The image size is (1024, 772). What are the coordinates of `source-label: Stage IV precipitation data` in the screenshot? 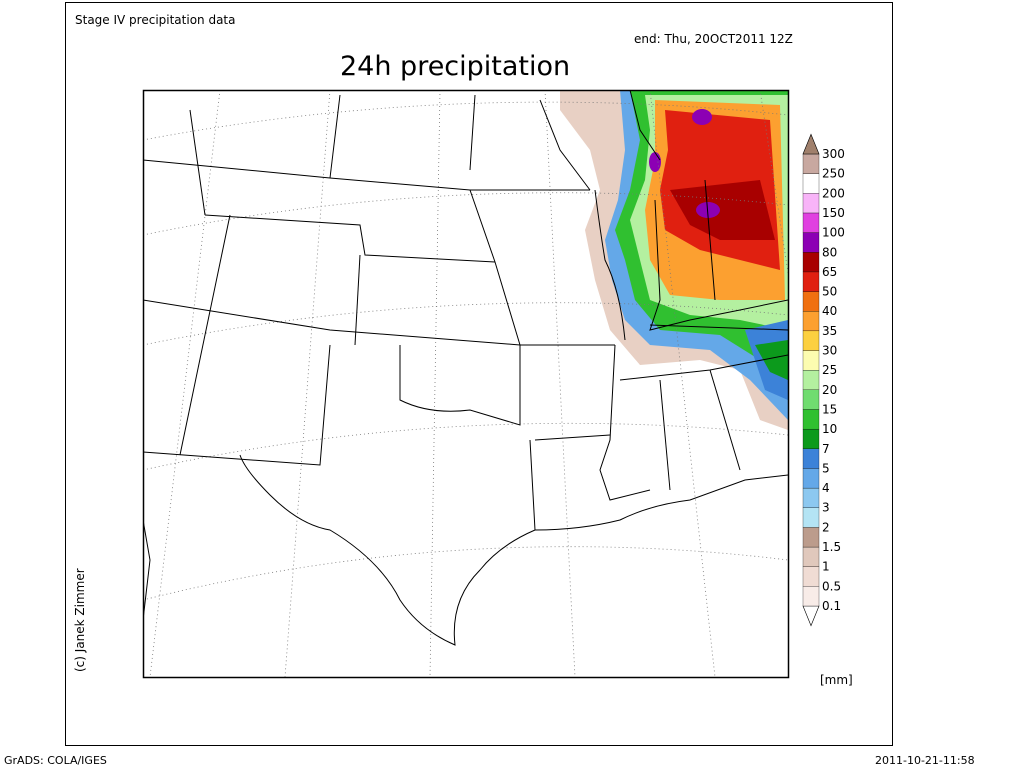 It's located at (155, 20).